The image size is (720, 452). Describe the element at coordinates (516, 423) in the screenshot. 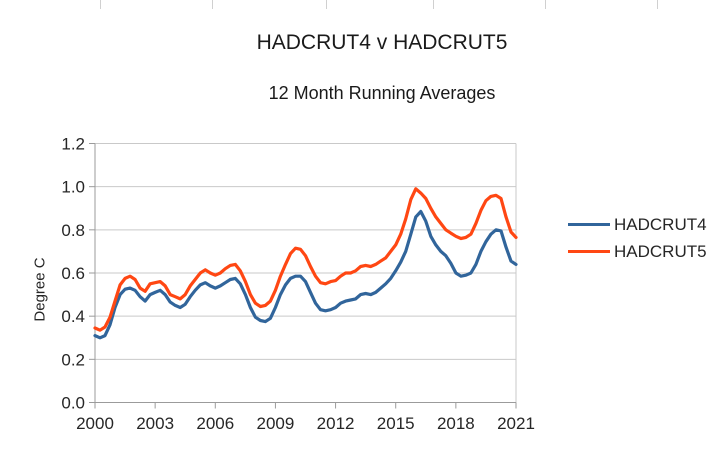

I see `x-tick-label: 2021` at that location.